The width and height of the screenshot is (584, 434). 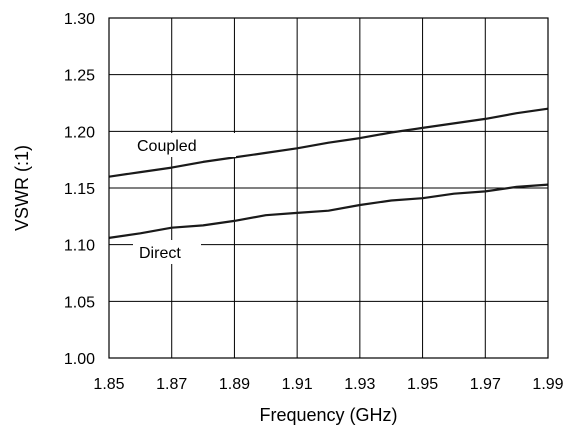 What do you see at coordinates (485, 384) in the screenshot?
I see `x-tick-label: 1.97` at bounding box center [485, 384].